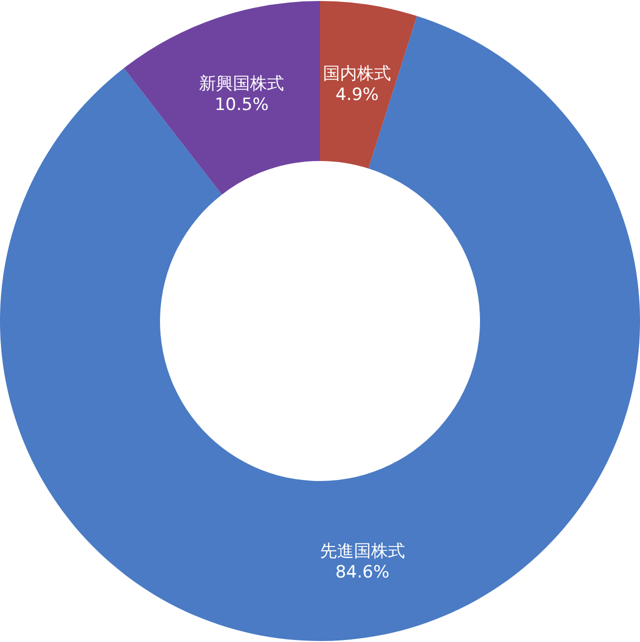 The width and height of the screenshot is (640, 642). What do you see at coordinates (357, 94) in the screenshot?
I see `data-label: 4.9%` at bounding box center [357, 94].